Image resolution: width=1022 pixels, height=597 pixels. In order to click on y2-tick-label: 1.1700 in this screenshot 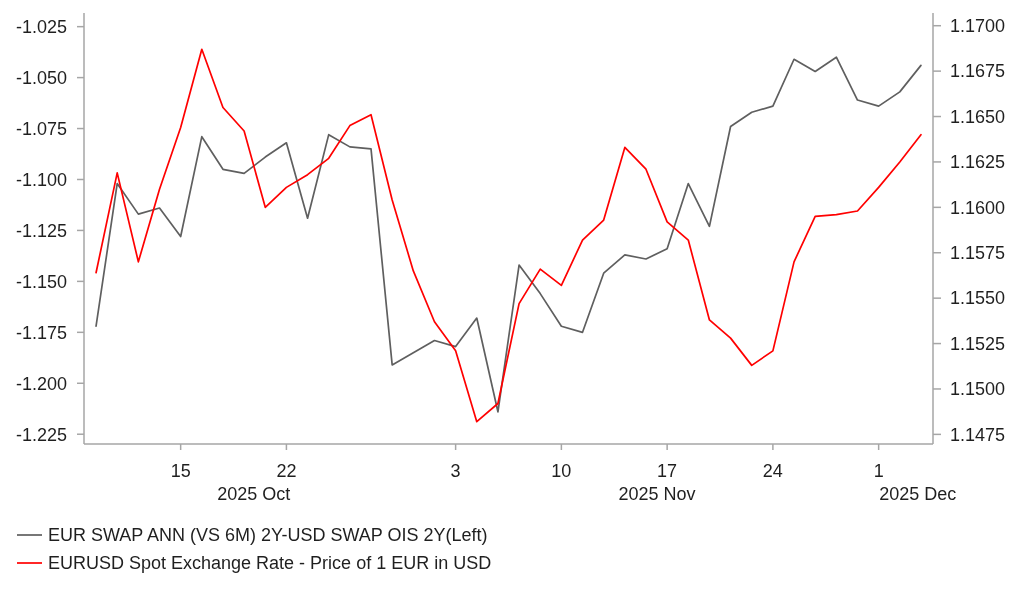, I will do `click(978, 26)`.